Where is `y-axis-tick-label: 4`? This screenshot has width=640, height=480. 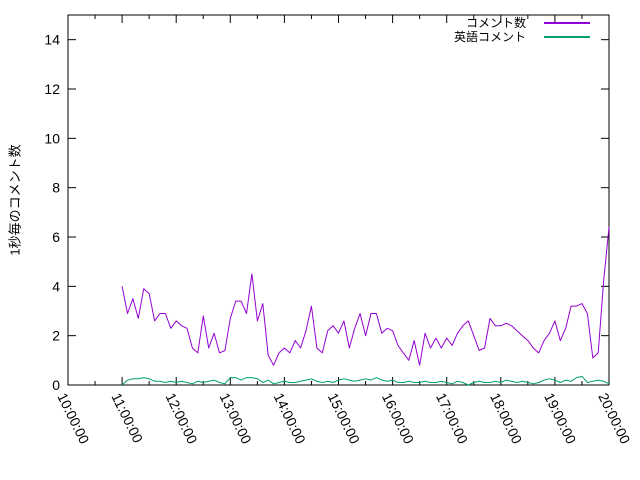
y-axis-tick-label: 4 is located at coordinates (56, 286).